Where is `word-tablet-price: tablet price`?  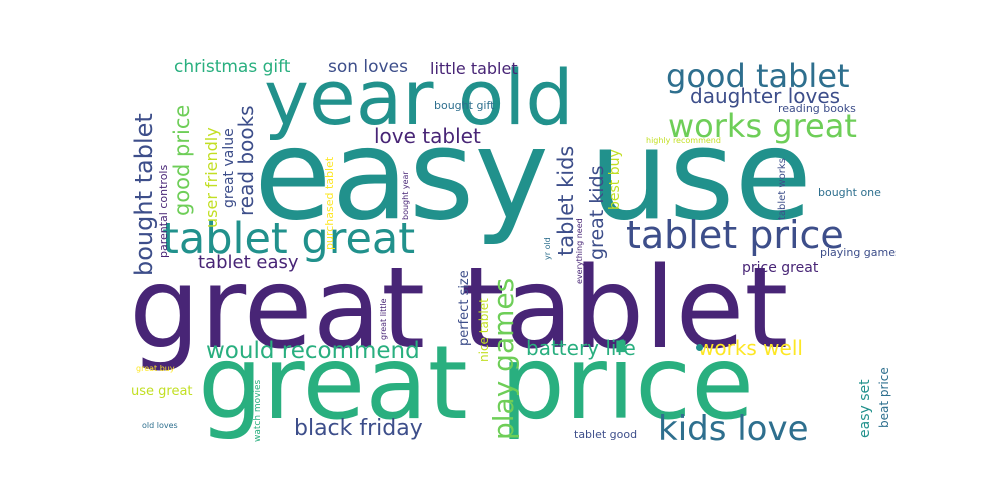 word-tablet-price: tablet price is located at coordinates (735, 235).